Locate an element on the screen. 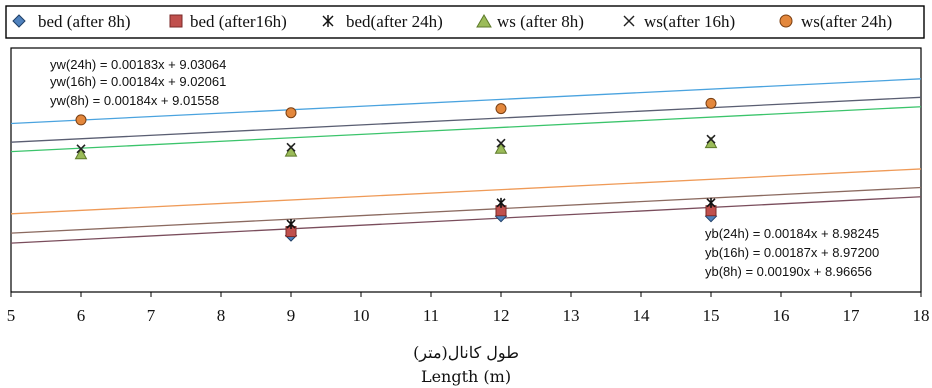  x-tick-label: 15 is located at coordinates (711, 315).